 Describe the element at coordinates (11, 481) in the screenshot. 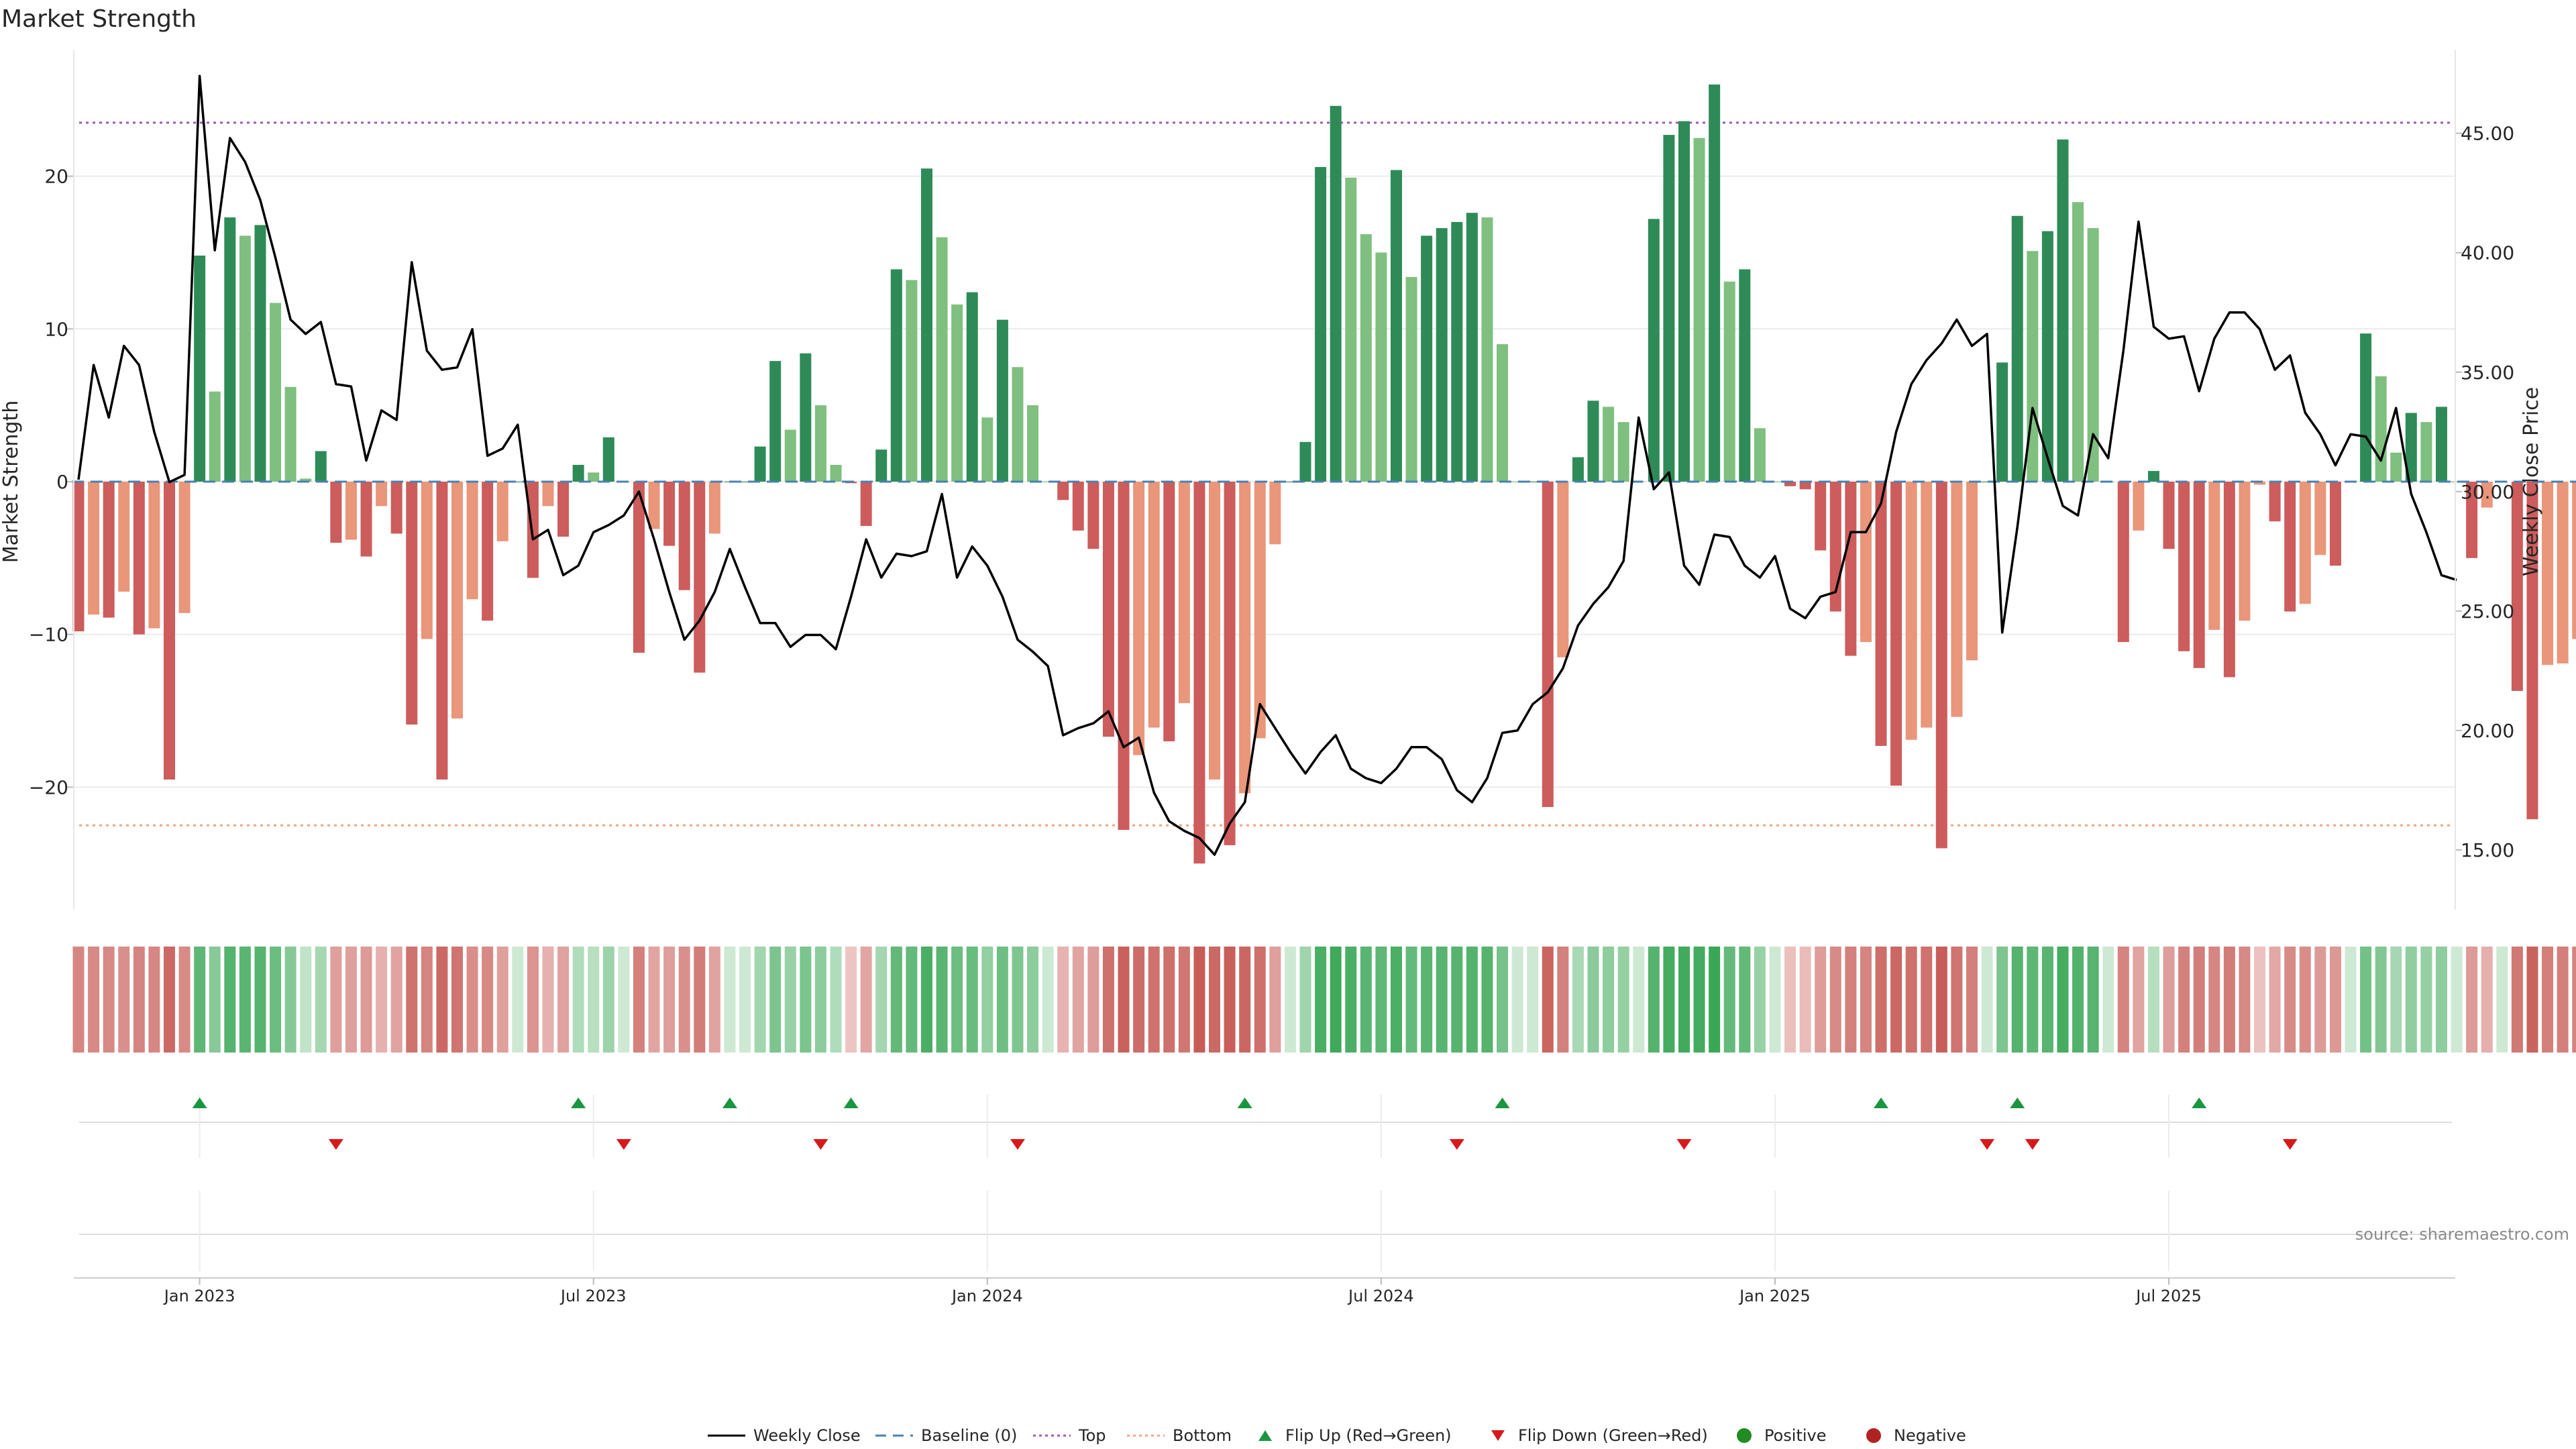

I see `left-axis-title: Market Strength` at that location.